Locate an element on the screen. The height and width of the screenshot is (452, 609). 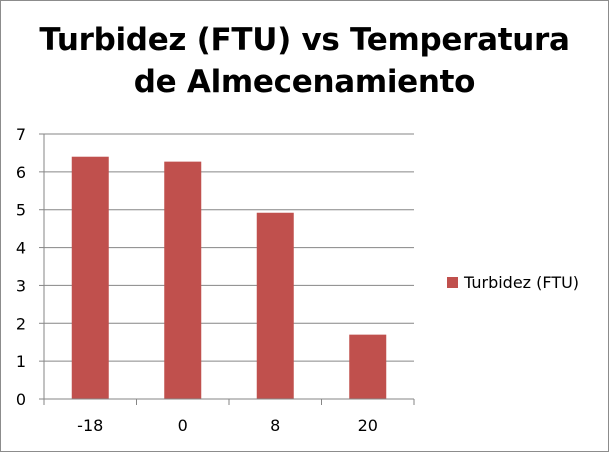
legend-label: Turbidez (FTU) is located at coordinates (522, 282).